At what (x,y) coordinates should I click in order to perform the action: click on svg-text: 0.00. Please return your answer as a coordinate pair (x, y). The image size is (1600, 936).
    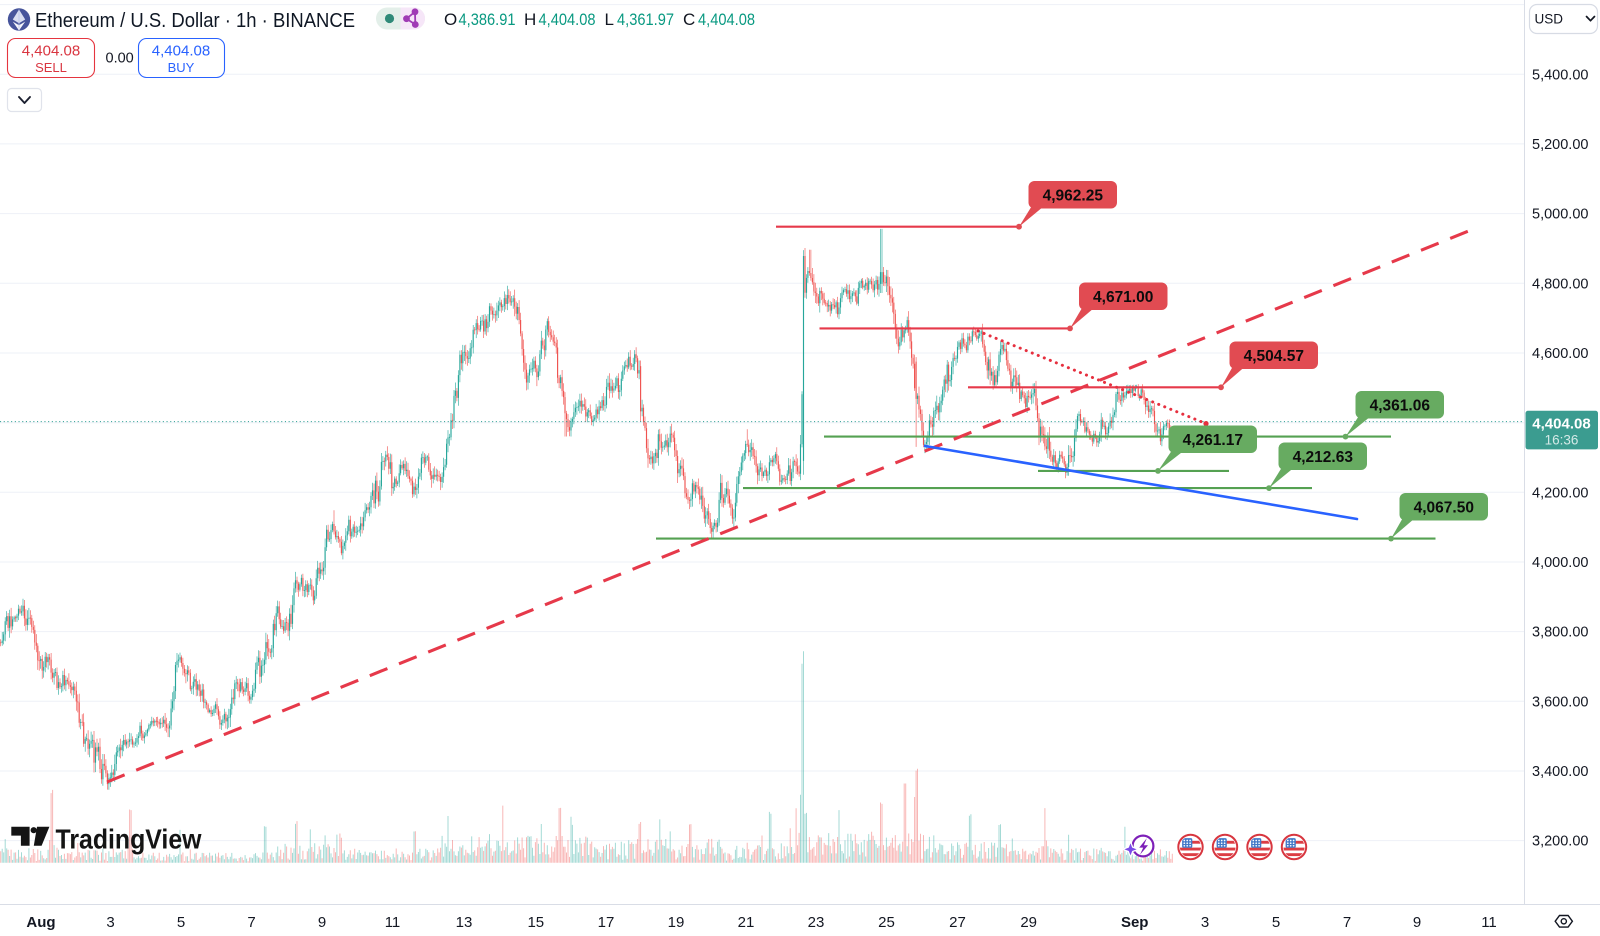
    Looking at the image, I should click on (120, 59).